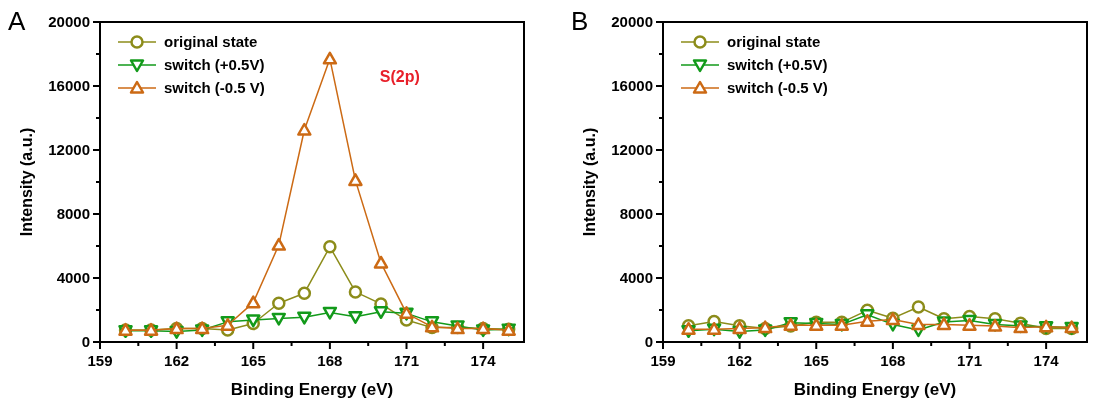  I want to click on chart-title: A, so click(17, 21).